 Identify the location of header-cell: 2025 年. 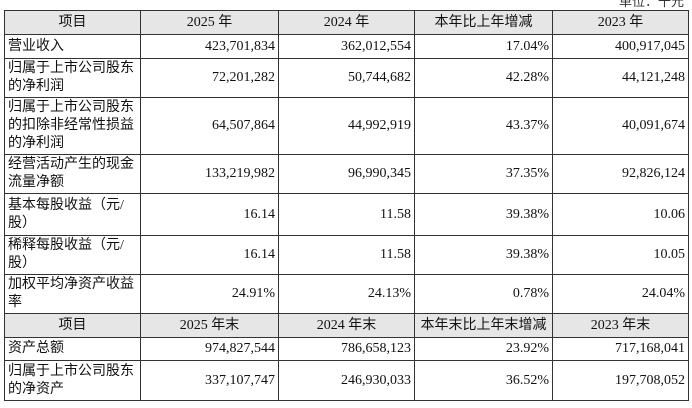
(209, 22).